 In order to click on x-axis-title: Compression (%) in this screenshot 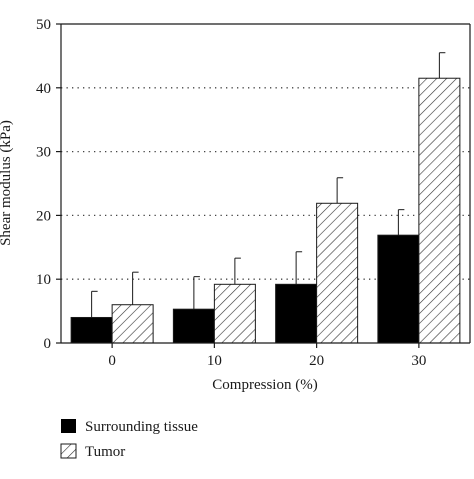, I will do `click(264, 385)`.